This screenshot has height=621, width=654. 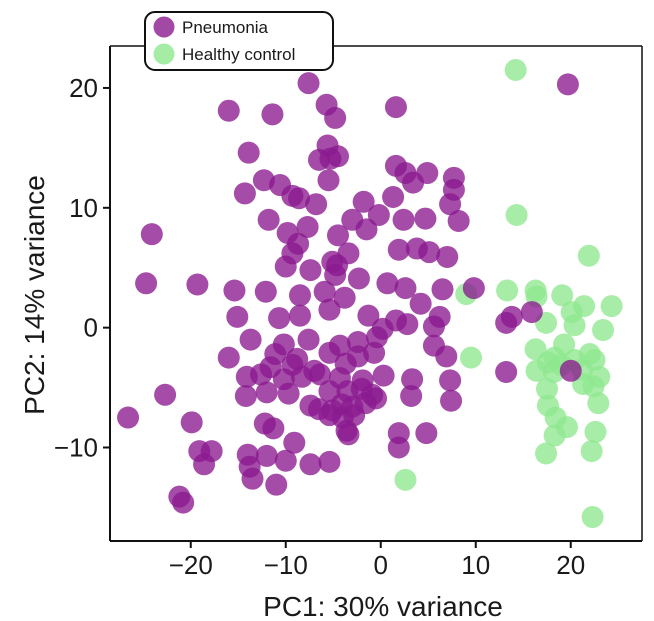 I want to click on legend-box, so click(x=239, y=41).